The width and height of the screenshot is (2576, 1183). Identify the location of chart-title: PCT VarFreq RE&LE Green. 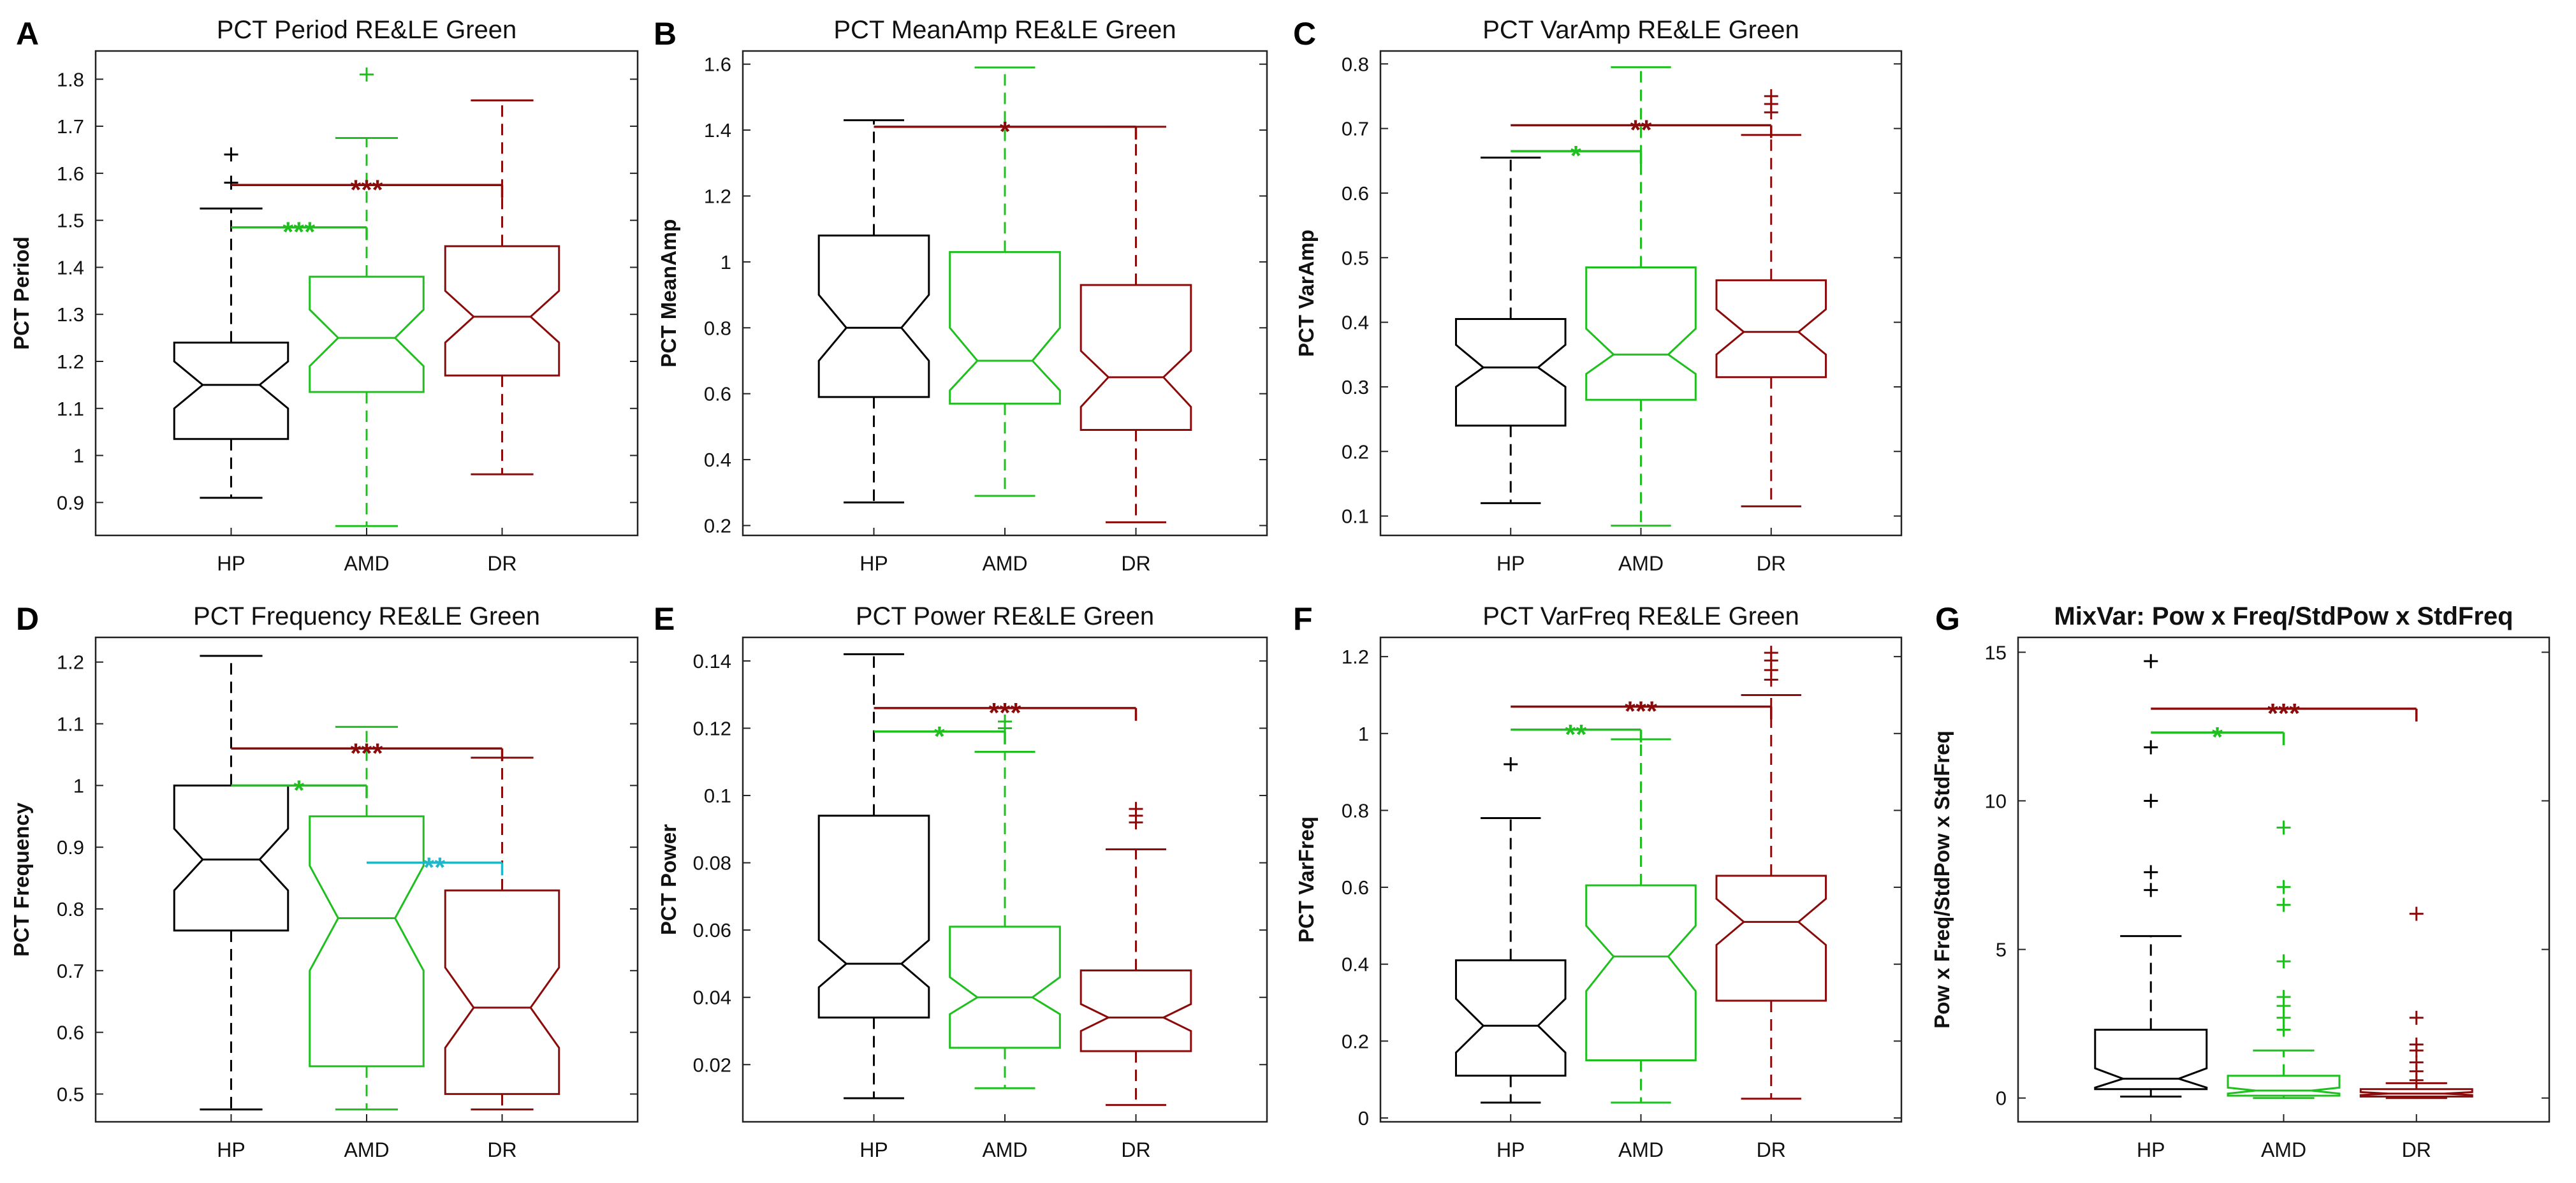
(1641, 616).